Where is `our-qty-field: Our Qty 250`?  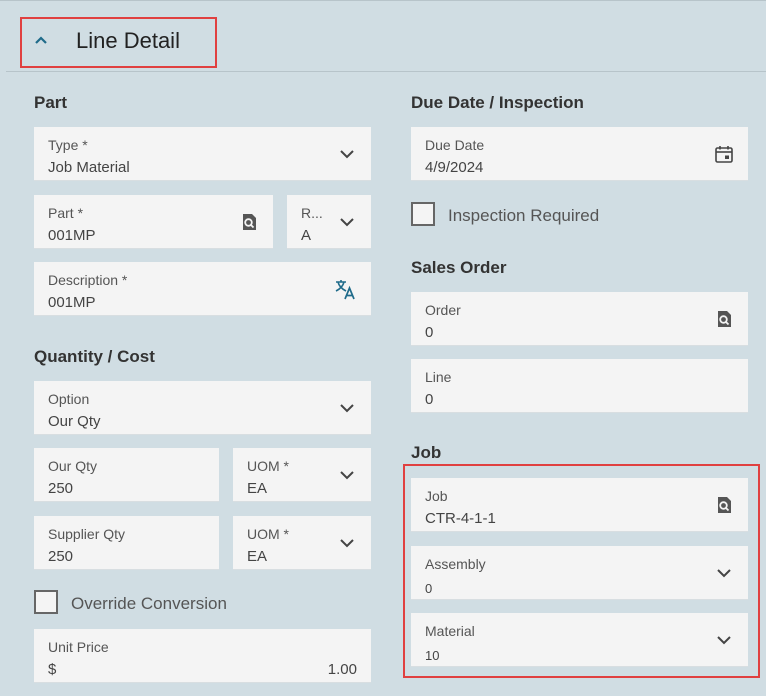
our-qty-field: Our Qty 250 is located at coordinates (126, 475).